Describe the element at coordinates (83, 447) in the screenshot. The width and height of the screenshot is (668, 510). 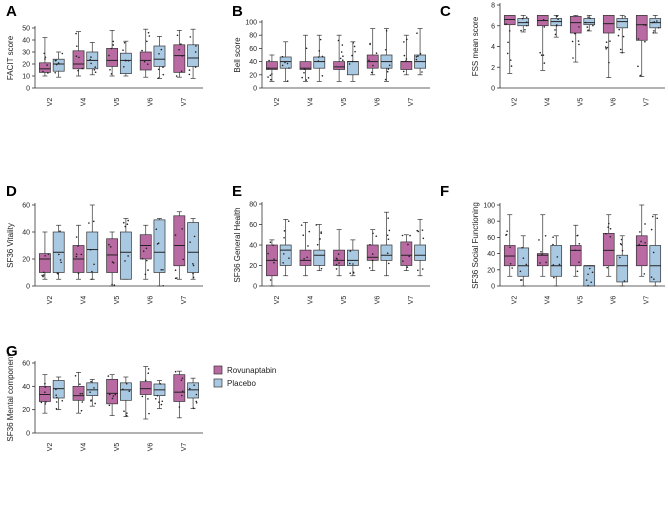
I see `x-category-label: V4` at that location.